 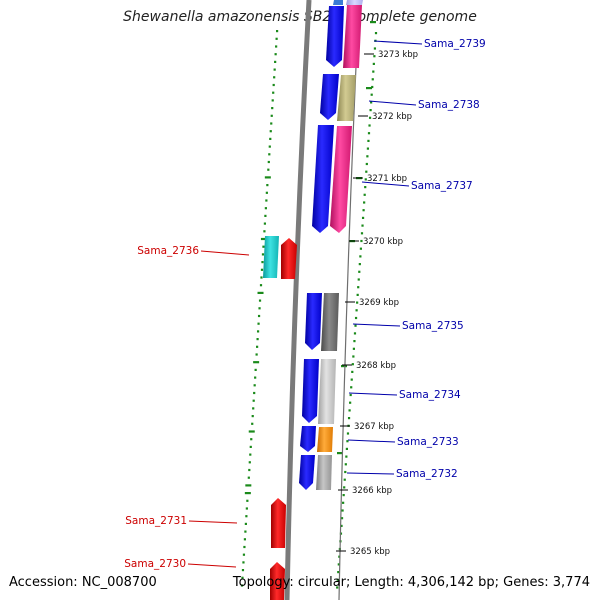 What do you see at coordinates (376, 366) in the screenshot?
I see `scale-tick-label: 3268 kbp` at bounding box center [376, 366].